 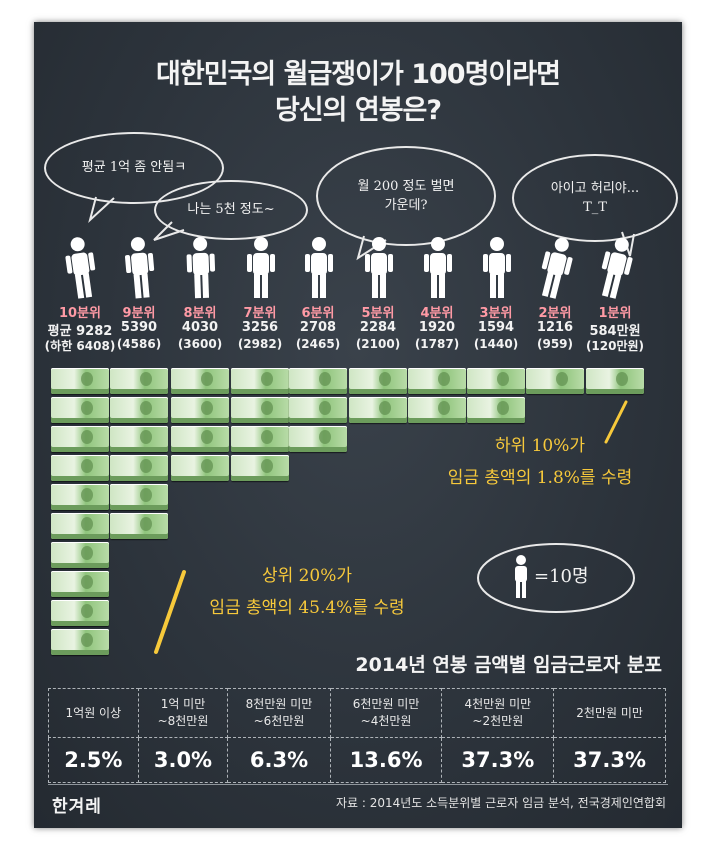 I want to click on table-header-cell: 4천만원 미만 ~2천만원, so click(x=498, y=713).